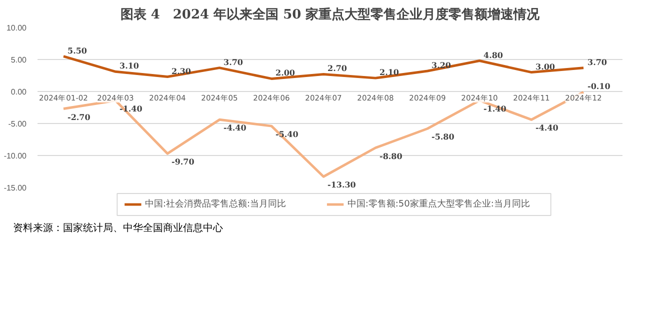  I want to click on data-label: -5.80, so click(443, 137).